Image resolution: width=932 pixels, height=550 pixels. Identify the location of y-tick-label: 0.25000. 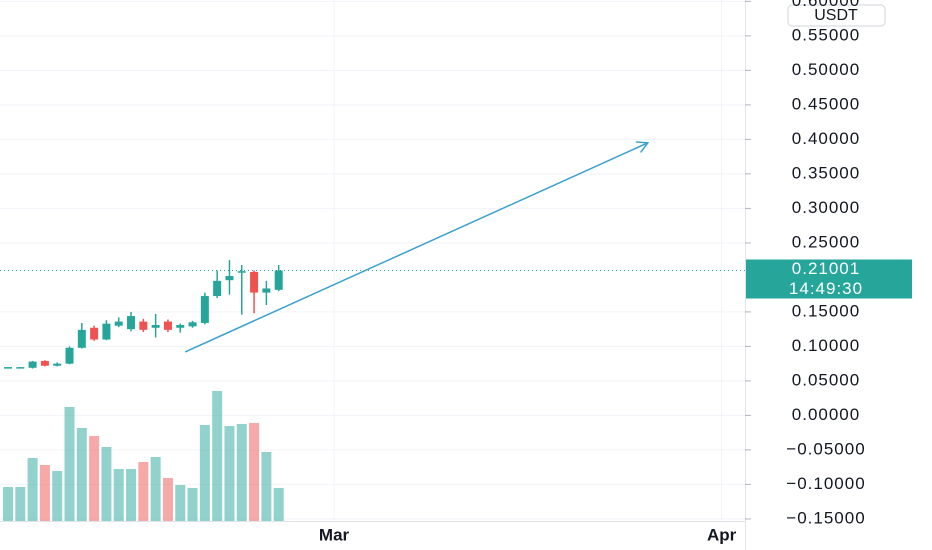
(826, 241).